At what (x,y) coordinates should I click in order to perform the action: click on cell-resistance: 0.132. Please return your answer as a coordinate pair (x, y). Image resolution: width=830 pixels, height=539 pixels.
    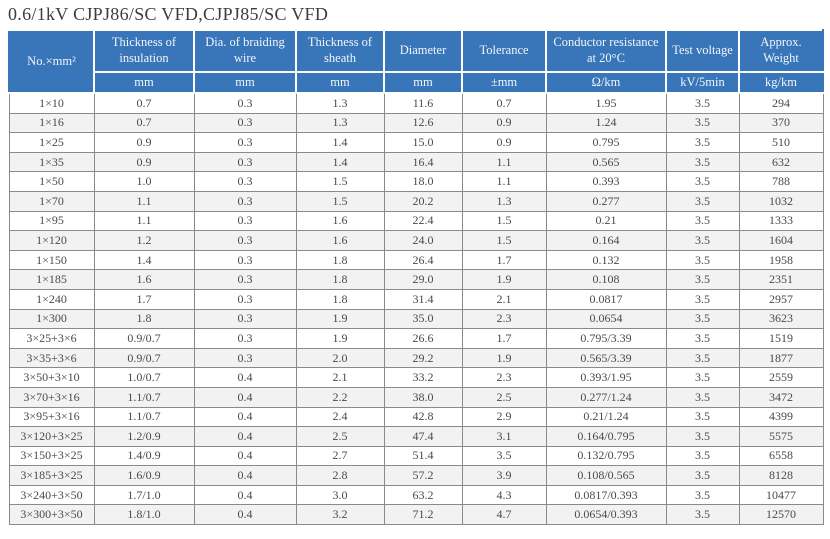
    Looking at the image, I should click on (606, 260).